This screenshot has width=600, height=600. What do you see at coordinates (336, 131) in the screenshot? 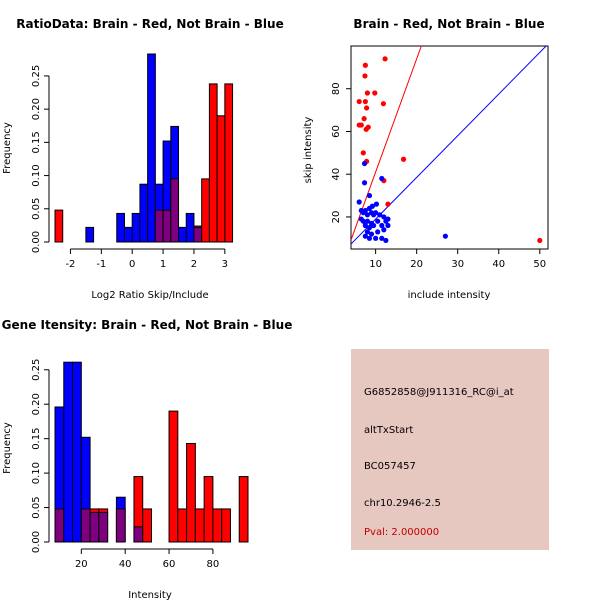
I see `scatter-y-tick-label: 60` at bounding box center [336, 131].